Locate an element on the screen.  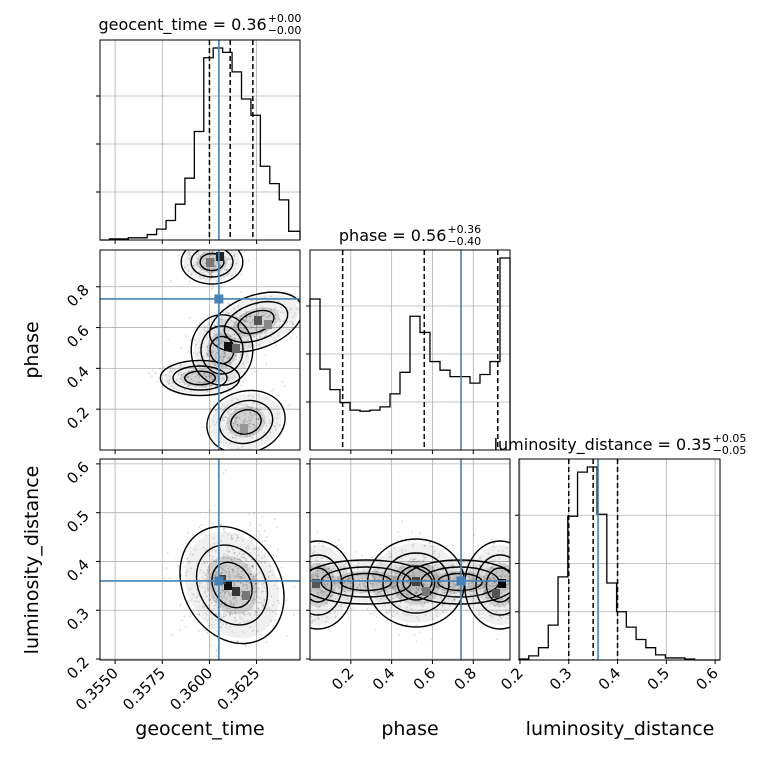
density-core is located at coordinates (366, 582).